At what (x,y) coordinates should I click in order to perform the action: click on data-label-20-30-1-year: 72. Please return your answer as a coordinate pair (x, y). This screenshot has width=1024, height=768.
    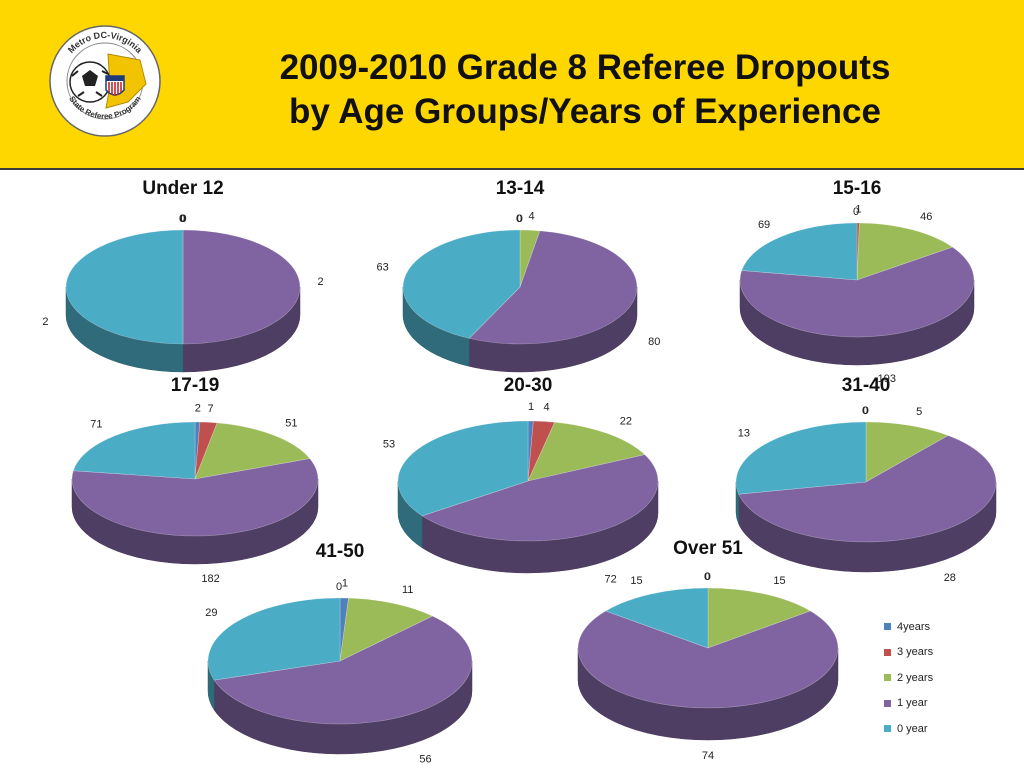
    Looking at the image, I should click on (611, 579).